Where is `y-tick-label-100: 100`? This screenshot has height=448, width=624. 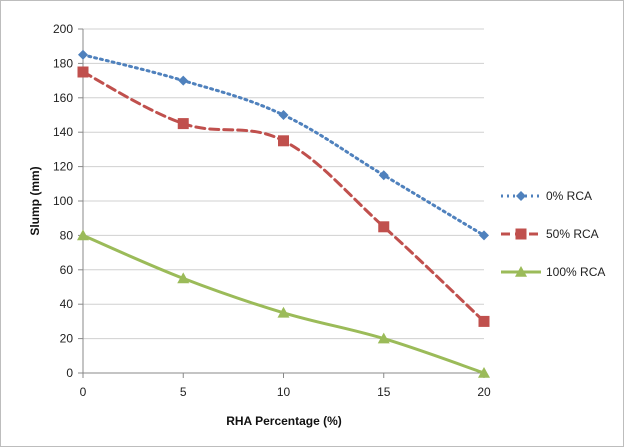
y-tick-label-100: 100 is located at coordinates (63, 201).